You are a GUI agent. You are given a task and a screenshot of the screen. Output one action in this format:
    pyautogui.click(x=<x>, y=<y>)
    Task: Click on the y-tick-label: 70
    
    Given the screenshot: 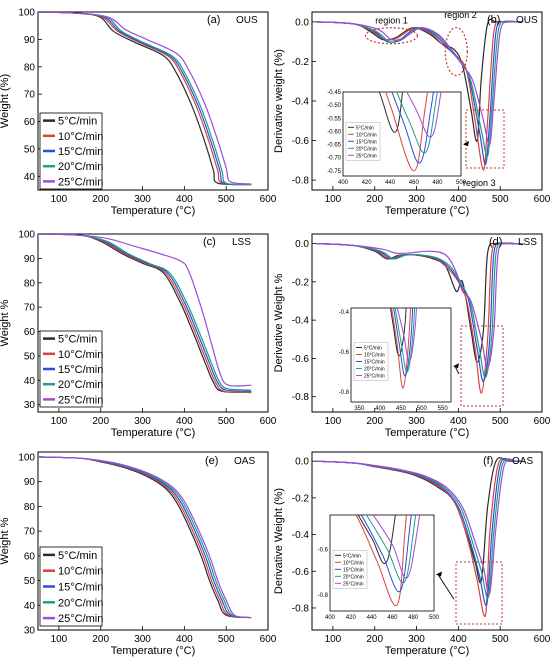 What is the action you would take?
    pyautogui.click(x=30, y=532)
    